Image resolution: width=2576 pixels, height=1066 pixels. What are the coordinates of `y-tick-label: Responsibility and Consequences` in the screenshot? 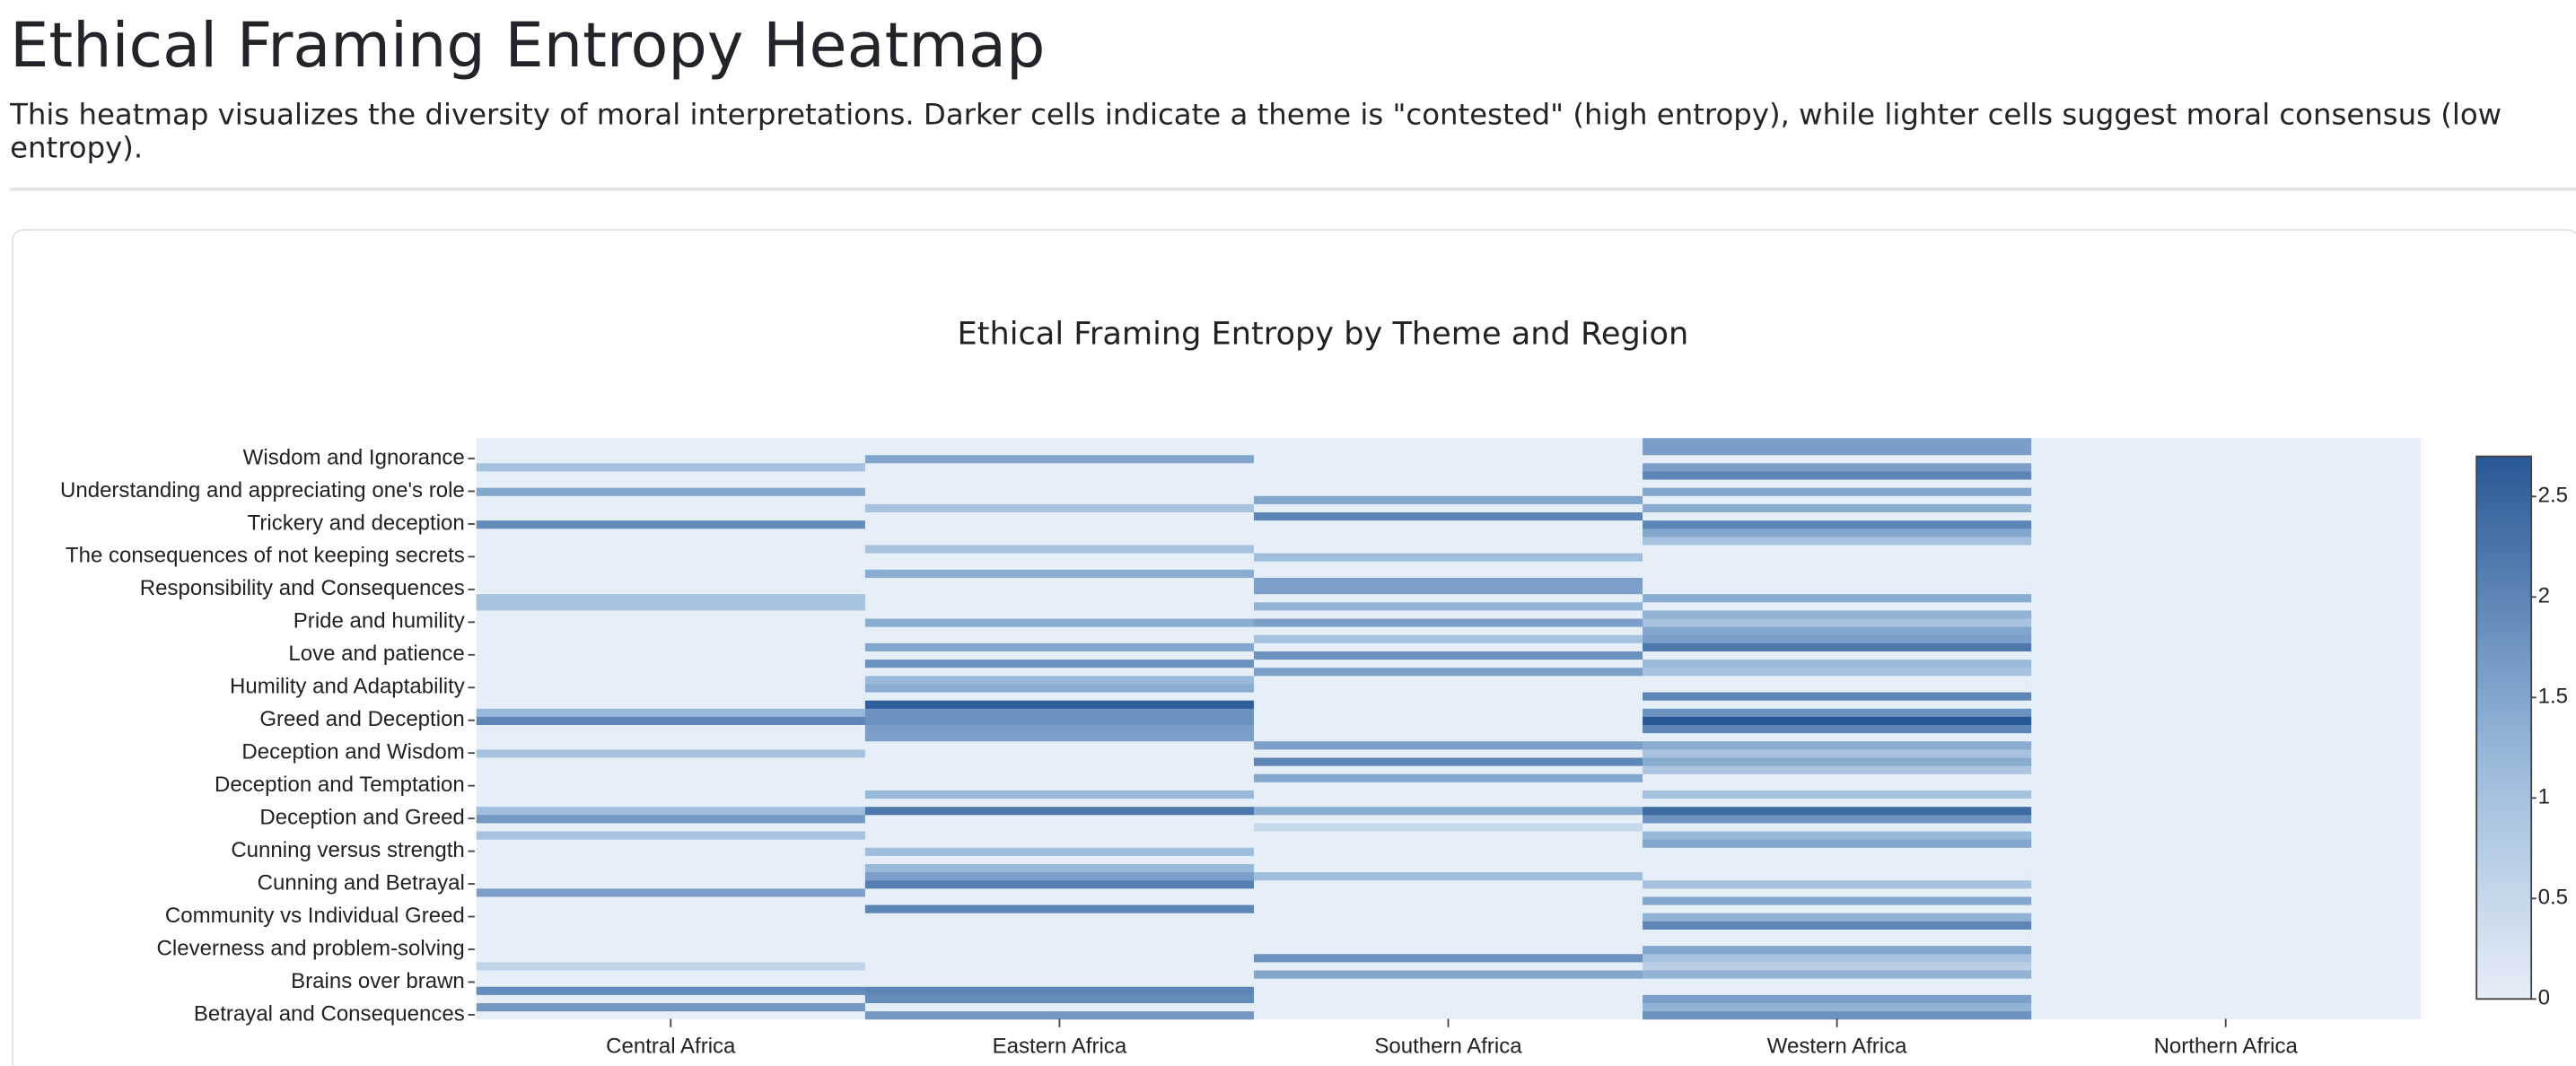 It's located at (302, 588).